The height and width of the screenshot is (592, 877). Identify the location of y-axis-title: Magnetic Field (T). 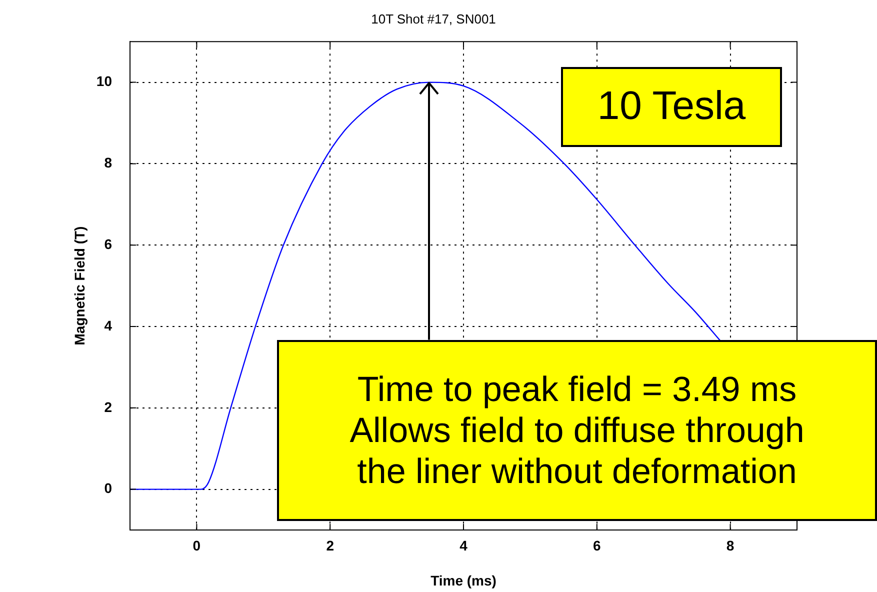
(79, 286).